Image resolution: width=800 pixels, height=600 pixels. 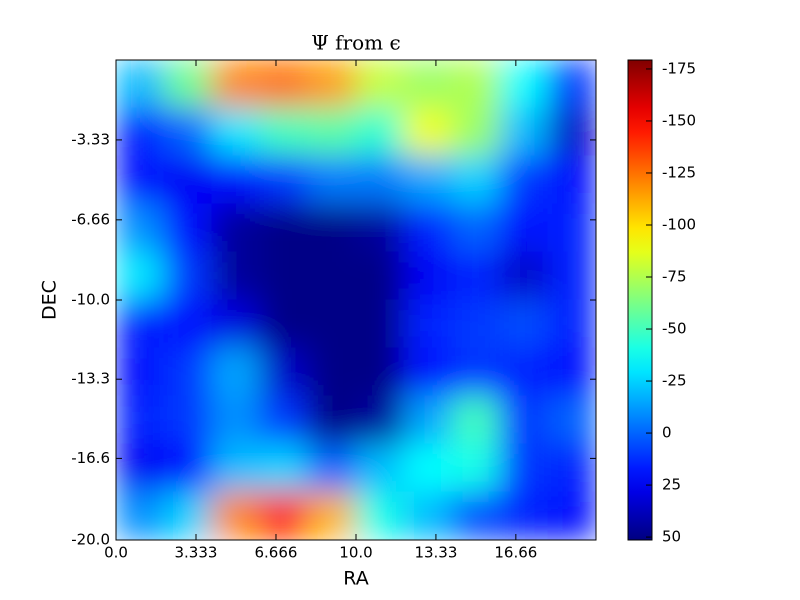 What do you see at coordinates (90, 540) in the screenshot?
I see `y-tick-label: -20.0` at bounding box center [90, 540].